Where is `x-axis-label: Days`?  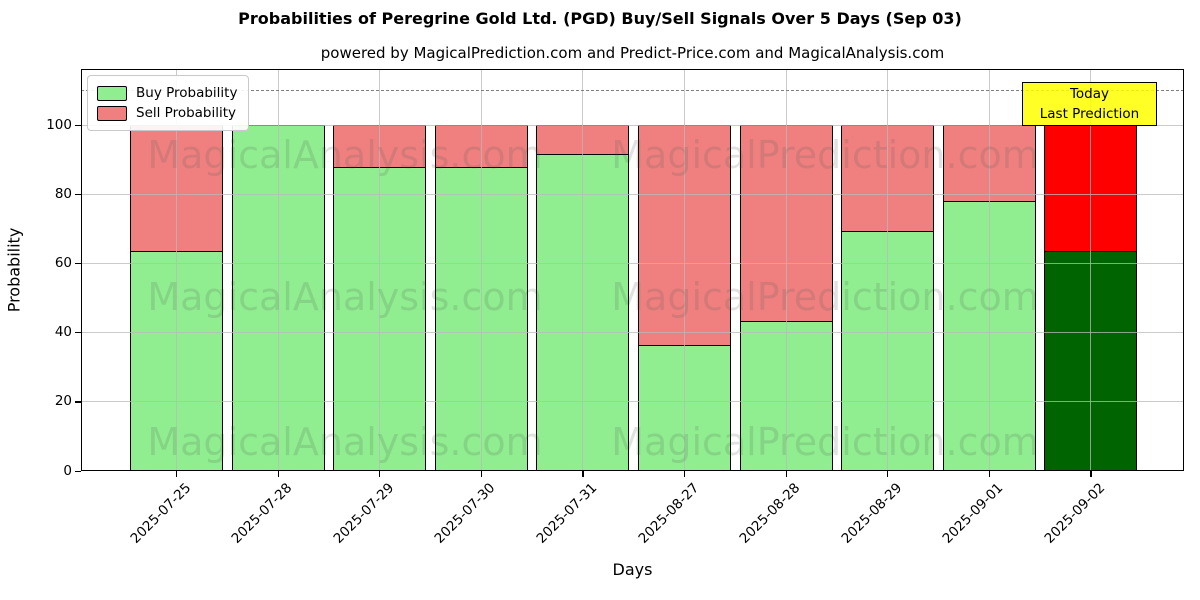
x-axis-label: Days is located at coordinates (632, 569).